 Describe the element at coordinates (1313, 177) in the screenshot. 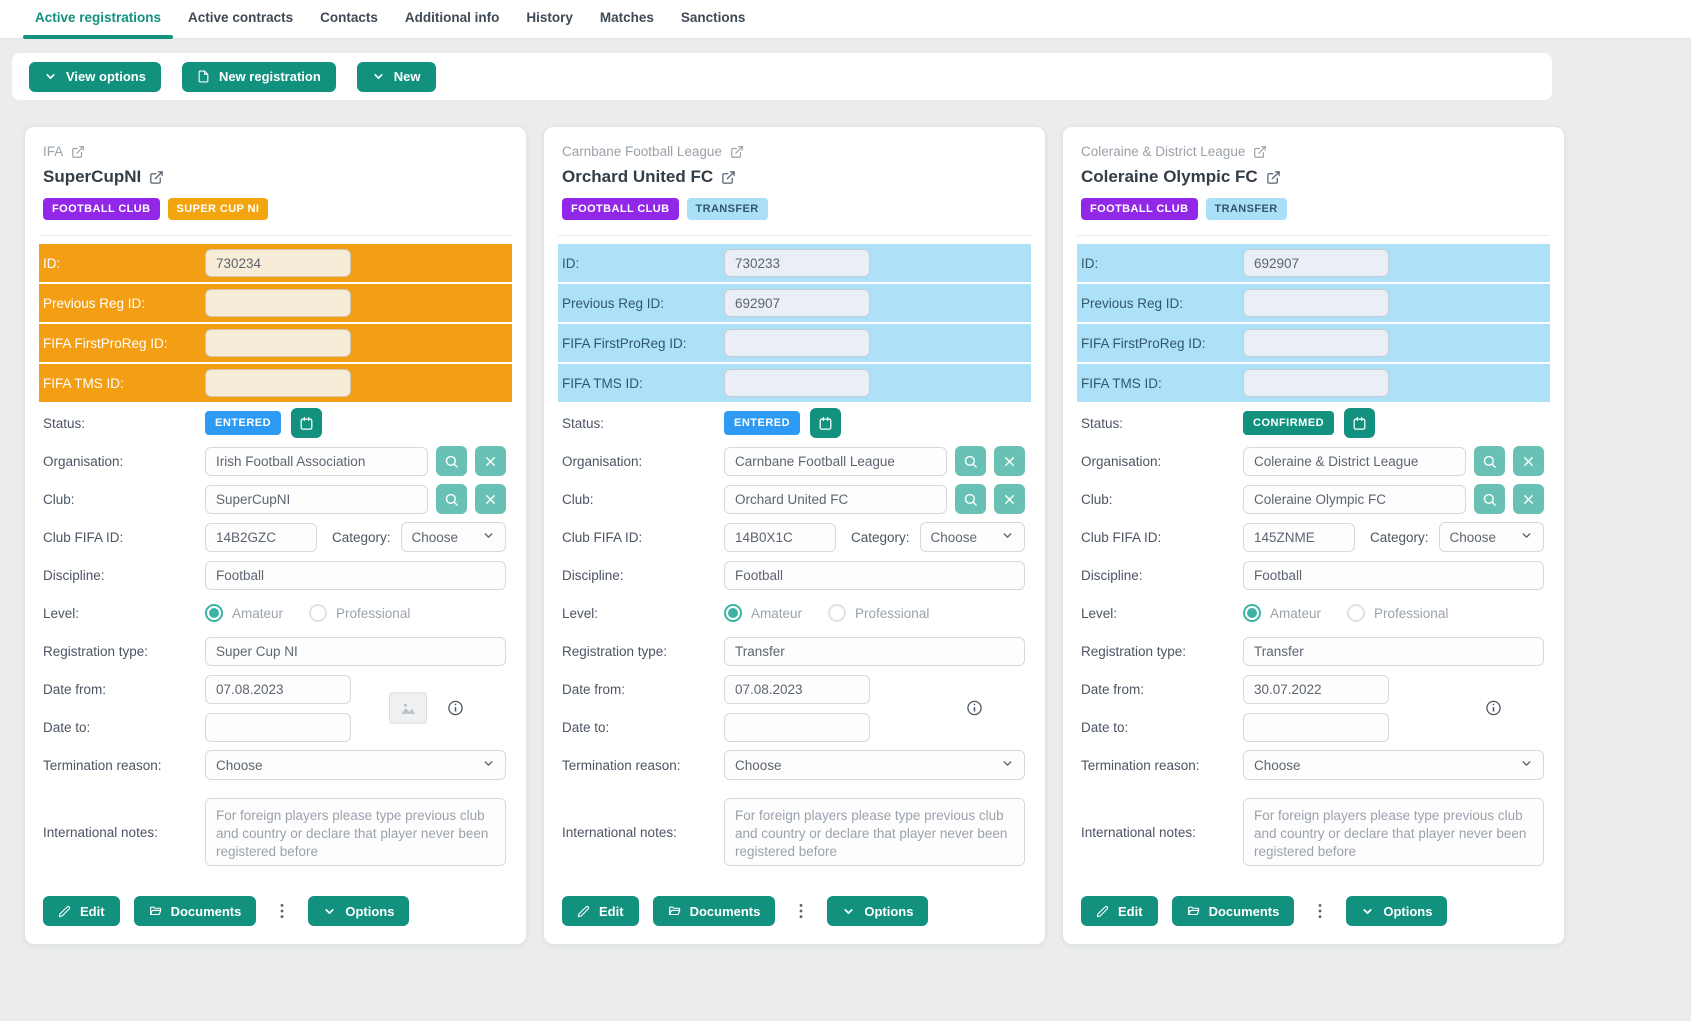

I see `club-link: Coleraine Olympic FC` at that location.